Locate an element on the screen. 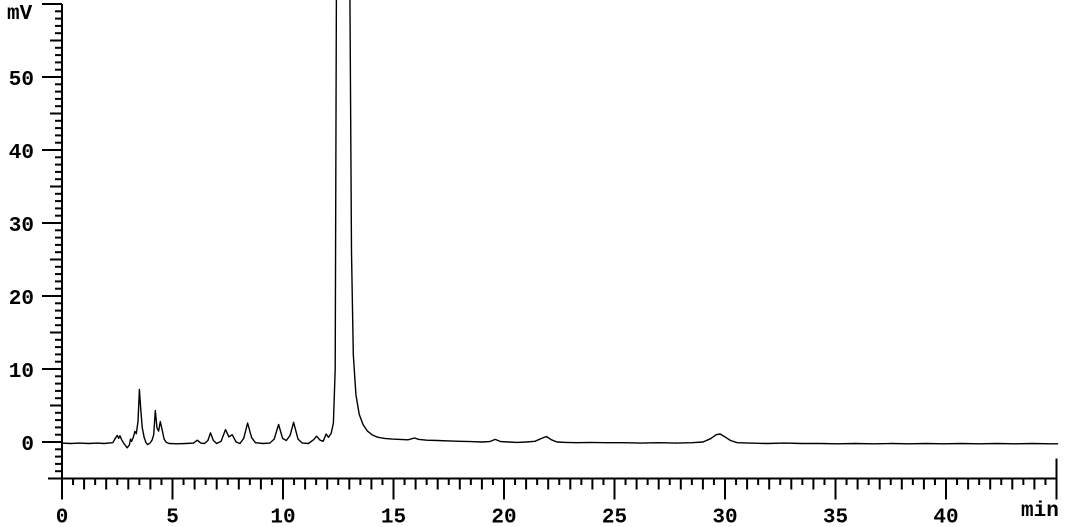 The height and width of the screenshot is (527, 1066). x-tick-label-40: 40 is located at coordinates (945, 517).